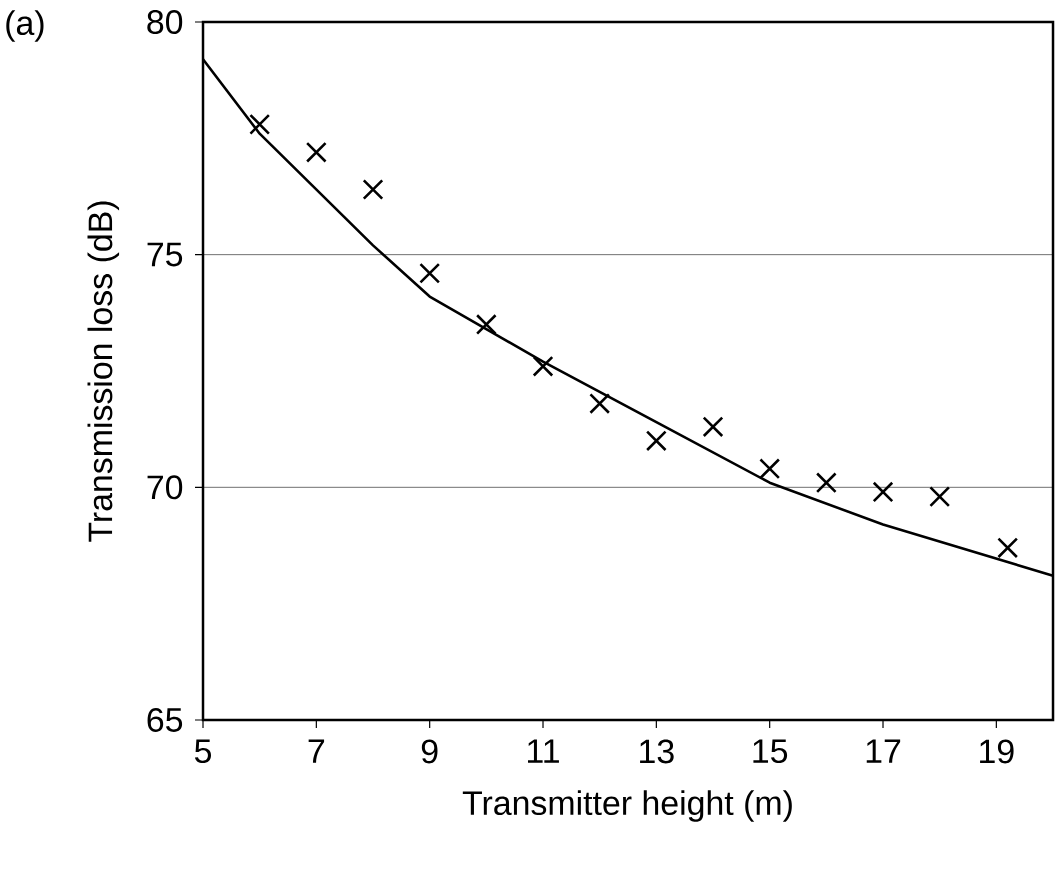 The image size is (1060, 892). I want to click on x-tick-label: 19, so click(997, 751).